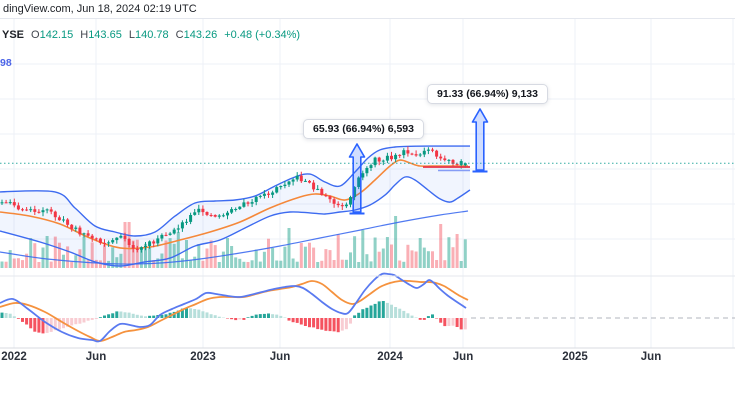  I want to click on range-measure-label-1: 65.93 (66.94%) 6,593, so click(363, 129).